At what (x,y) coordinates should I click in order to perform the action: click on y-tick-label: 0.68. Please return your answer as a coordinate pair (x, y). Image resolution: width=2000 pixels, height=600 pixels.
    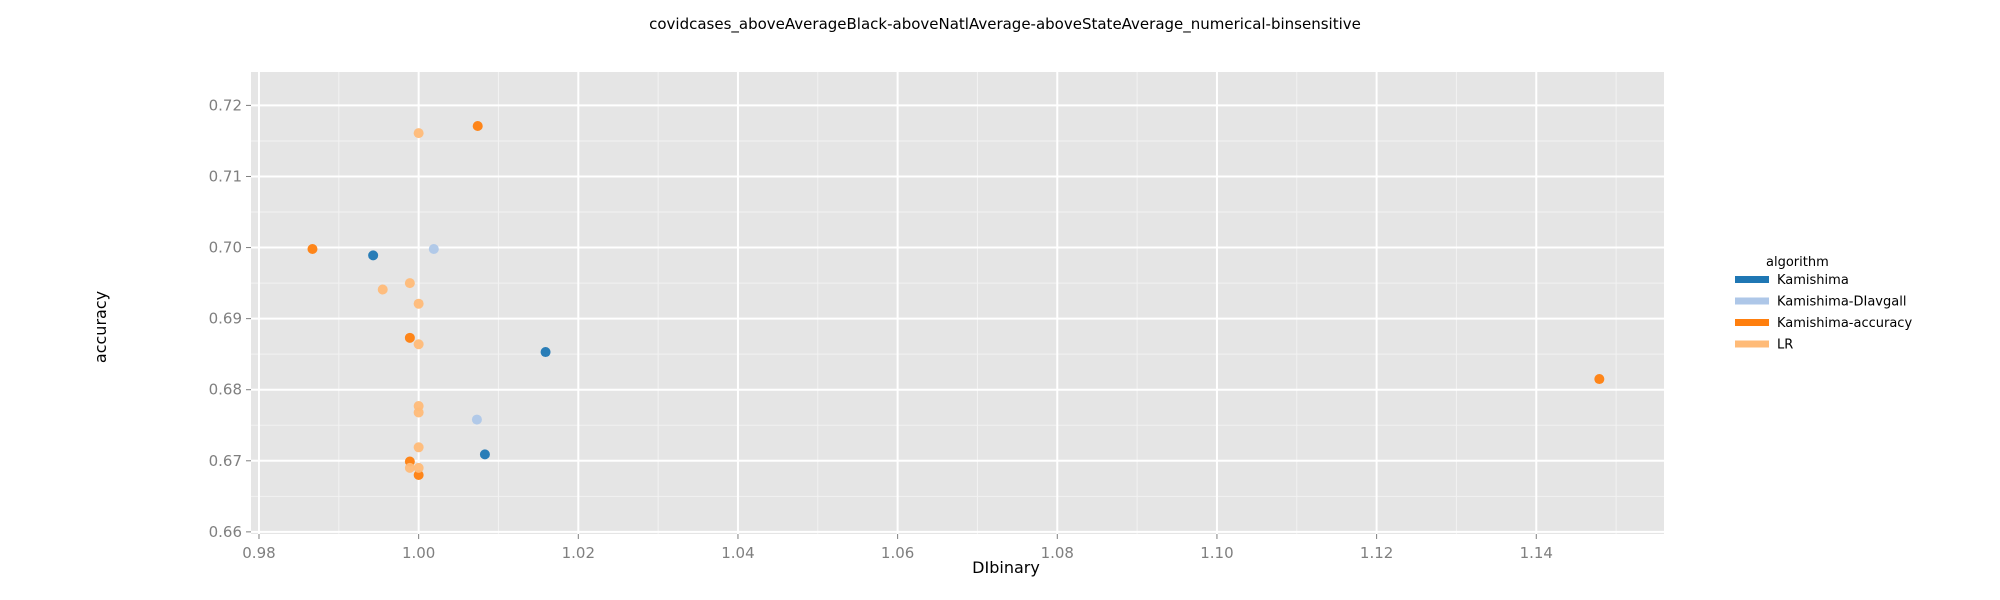
    Looking at the image, I should click on (225, 390).